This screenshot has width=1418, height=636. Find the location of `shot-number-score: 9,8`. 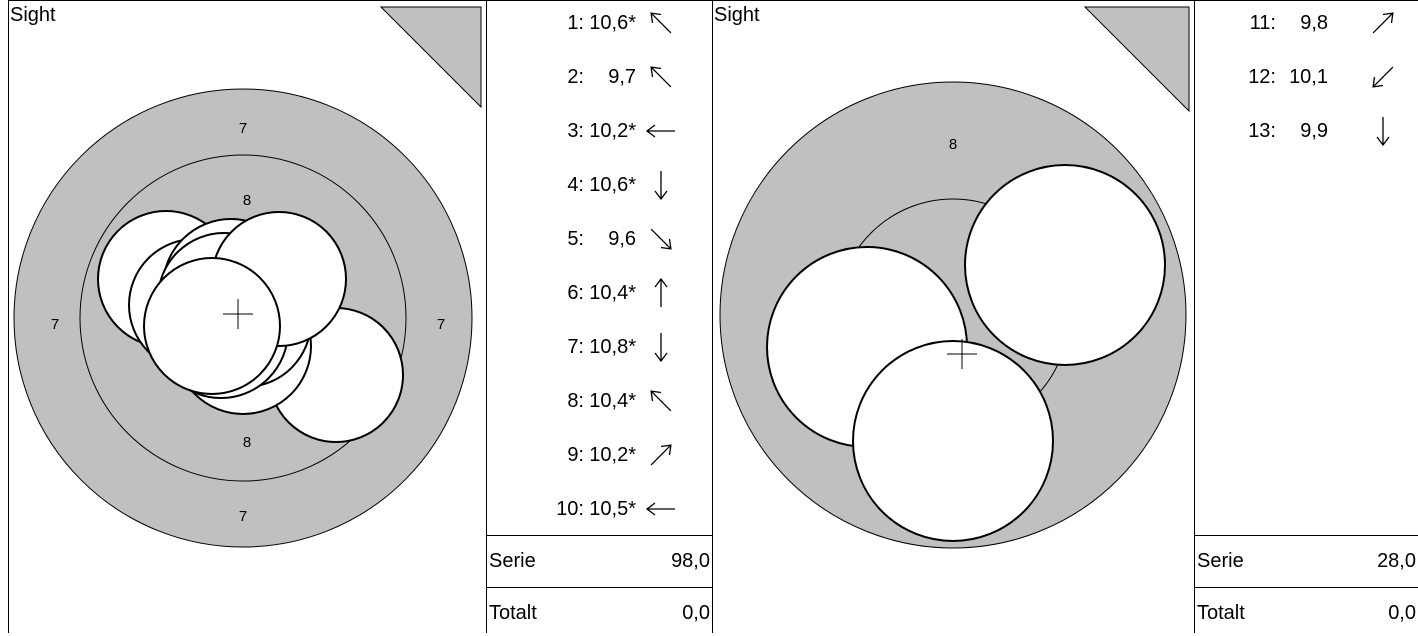

shot-number-score: 9,8 is located at coordinates (1311, 23).